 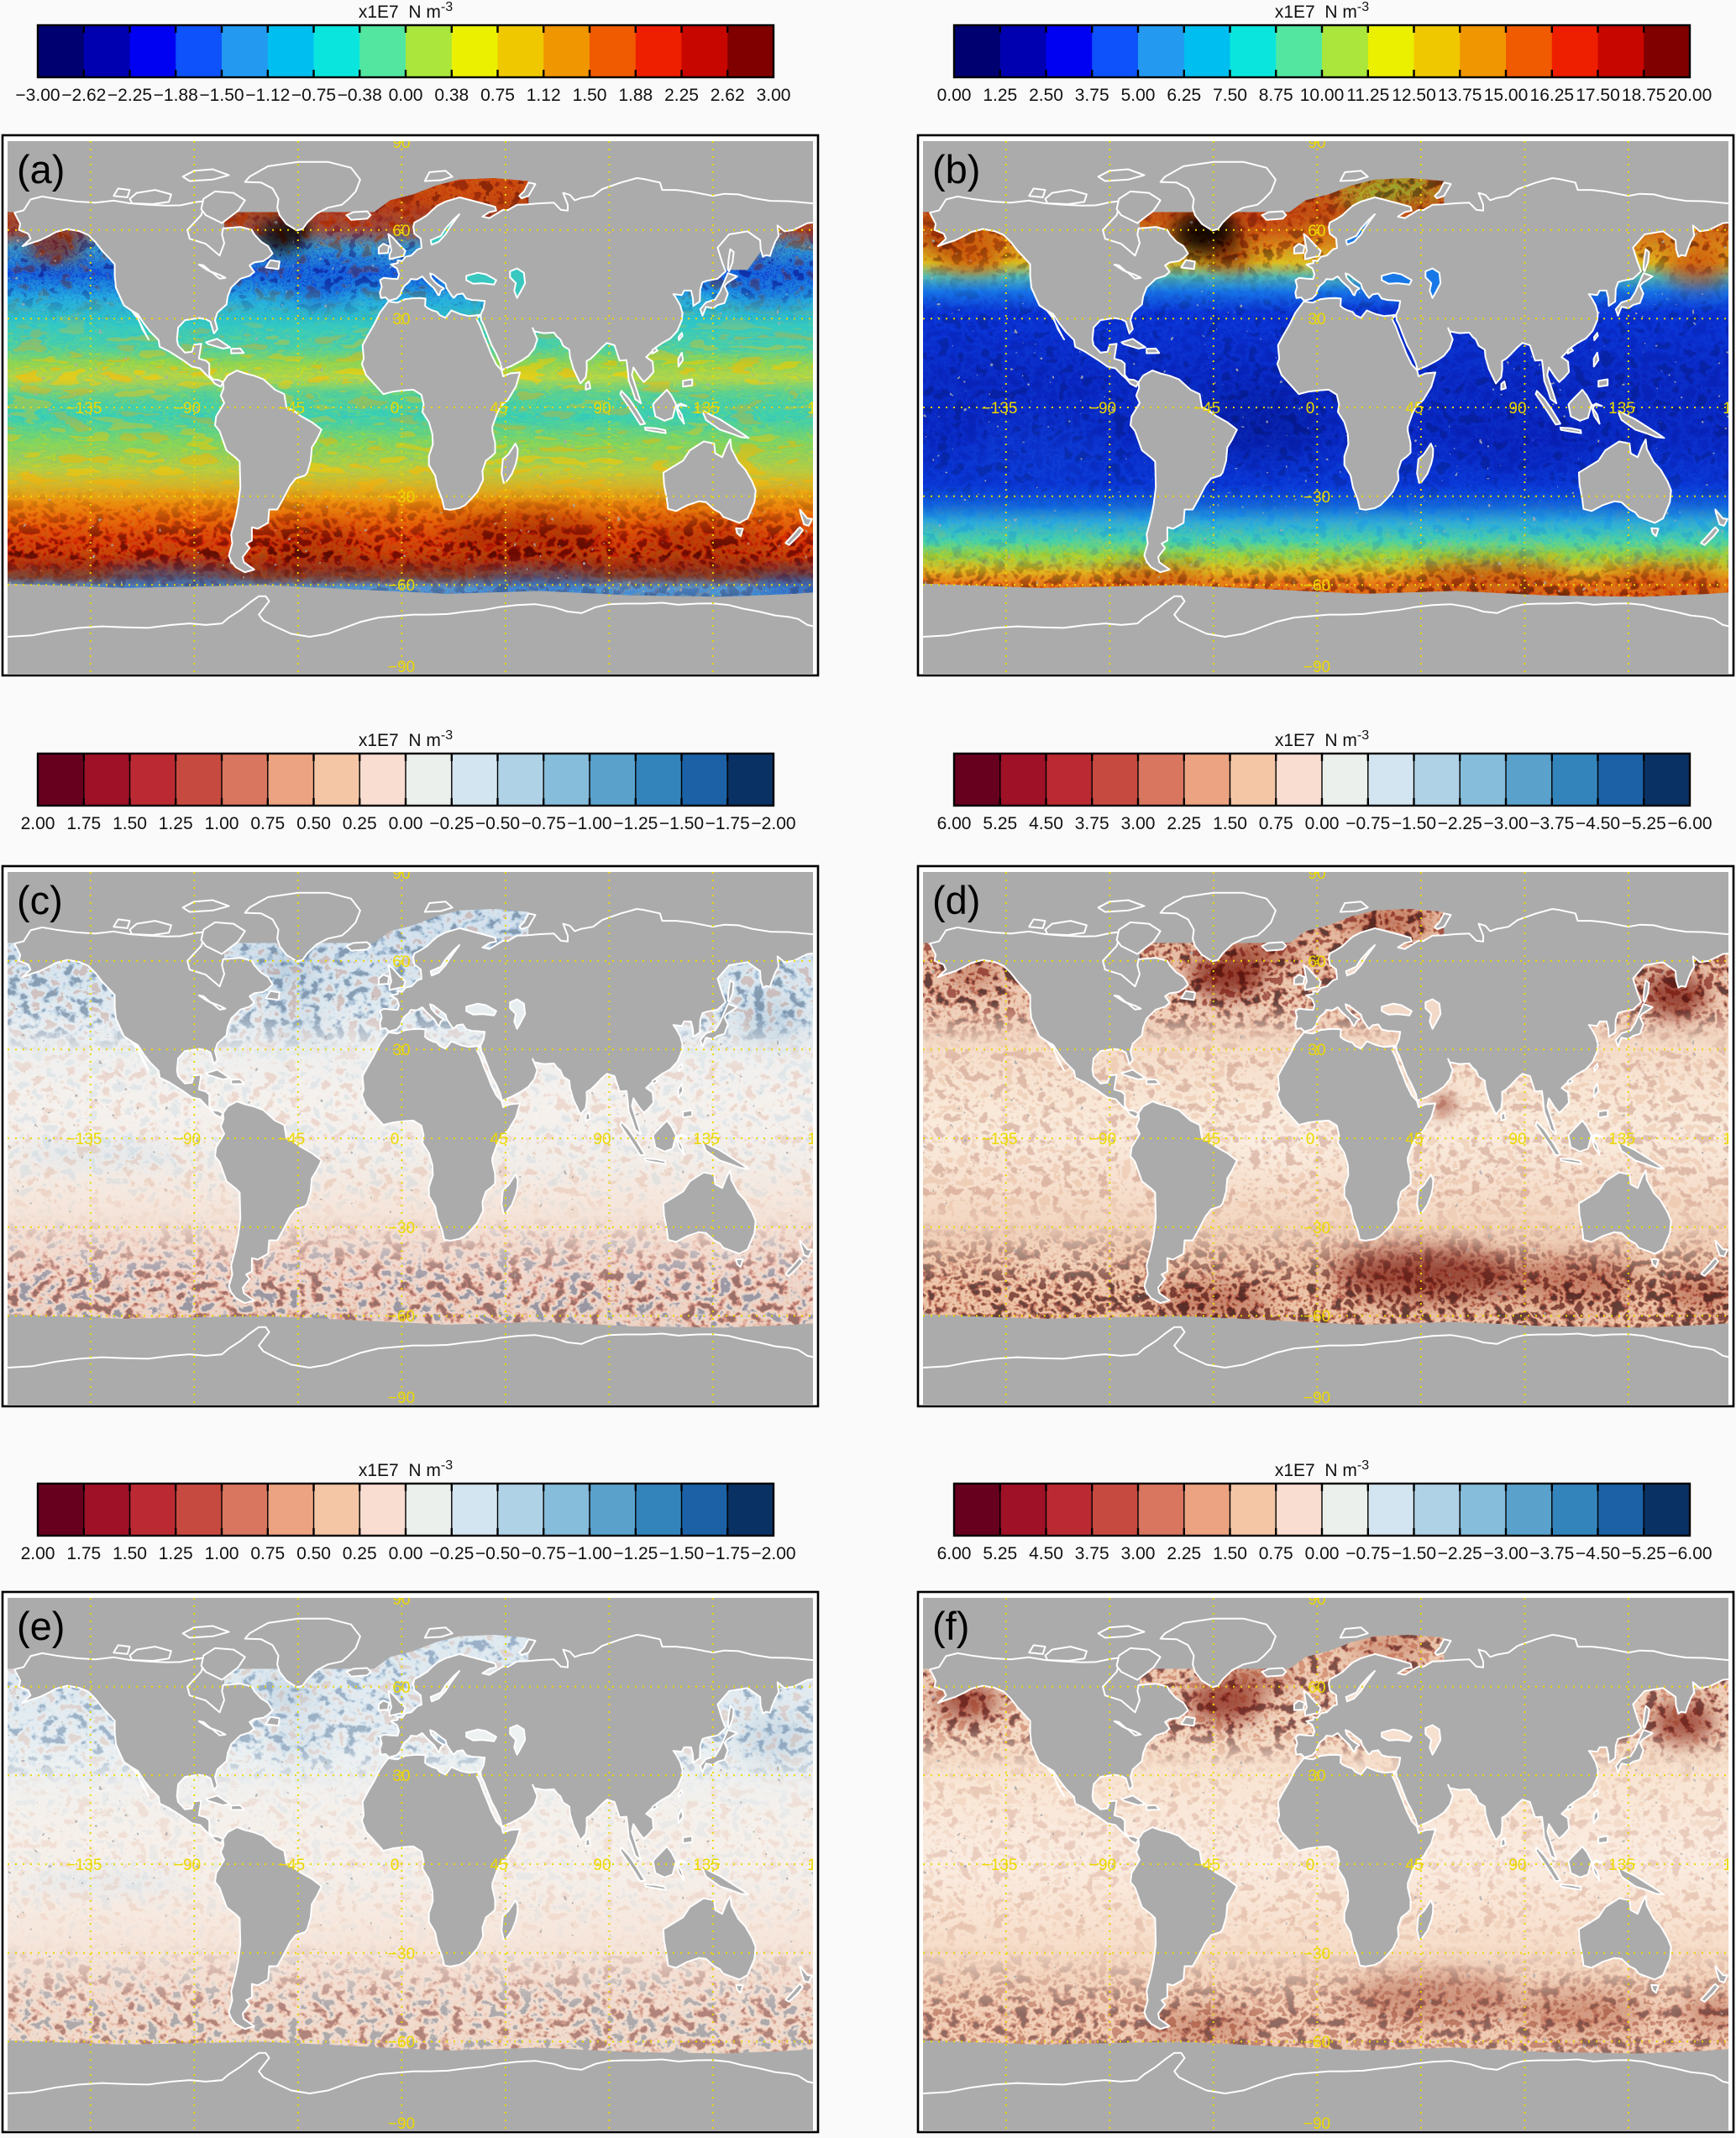 What do you see at coordinates (40, 900) in the screenshot?
I see `svg-text: (c)` at bounding box center [40, 900].